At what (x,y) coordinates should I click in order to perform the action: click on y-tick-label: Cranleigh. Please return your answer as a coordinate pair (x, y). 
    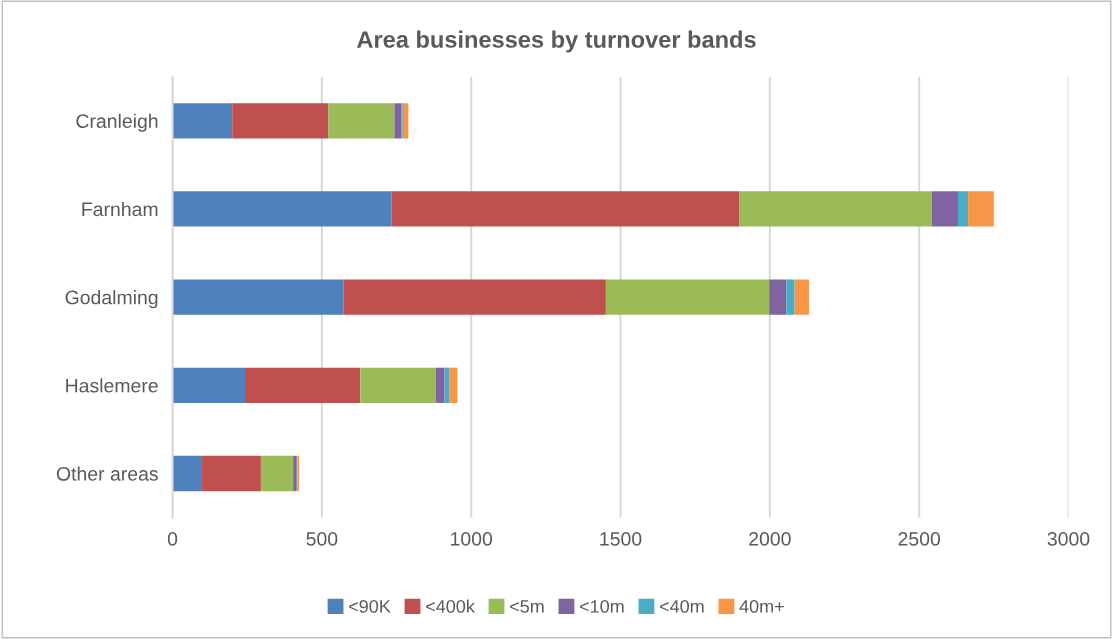
    Looking at the image, I should click on (117, 122).